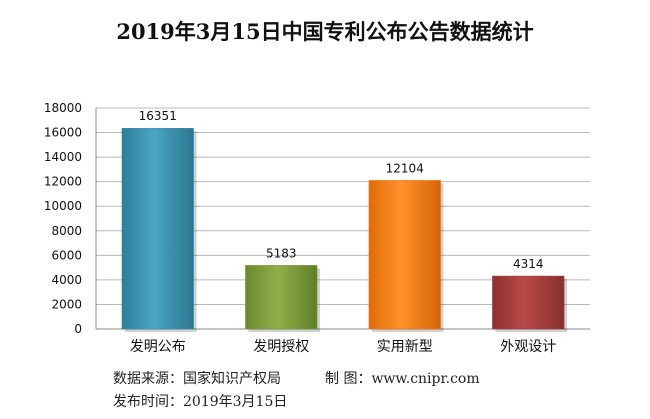 The width and height of the screenshot is (650, 419). I want to click on y-tick-label: 14000, so click(63, 157).